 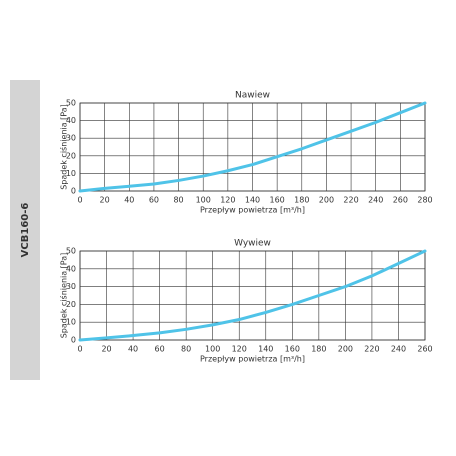 I want to click on side-bar, so click(x=25, y=230).